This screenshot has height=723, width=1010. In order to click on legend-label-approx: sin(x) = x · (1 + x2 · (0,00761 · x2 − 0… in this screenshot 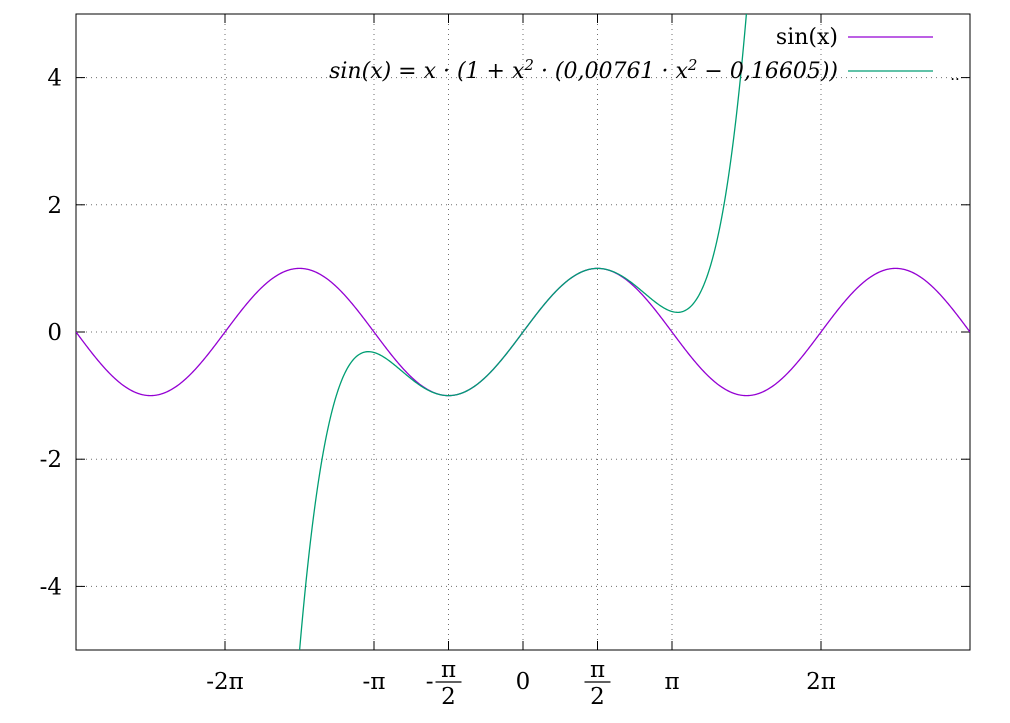, I will do `click(583, 70)`.